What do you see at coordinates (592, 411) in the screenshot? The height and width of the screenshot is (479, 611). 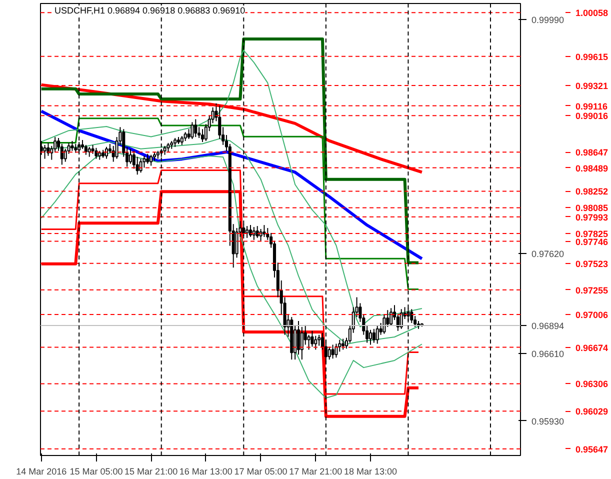 I see `ref-line-label: 0.96029` at bounding box center [592, 411].